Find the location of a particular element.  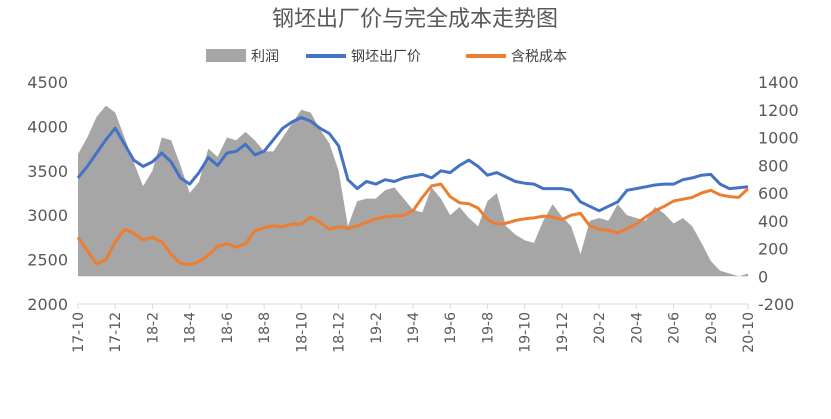

y-left-tick-label: 2000 is located at coordinates (47, 304).